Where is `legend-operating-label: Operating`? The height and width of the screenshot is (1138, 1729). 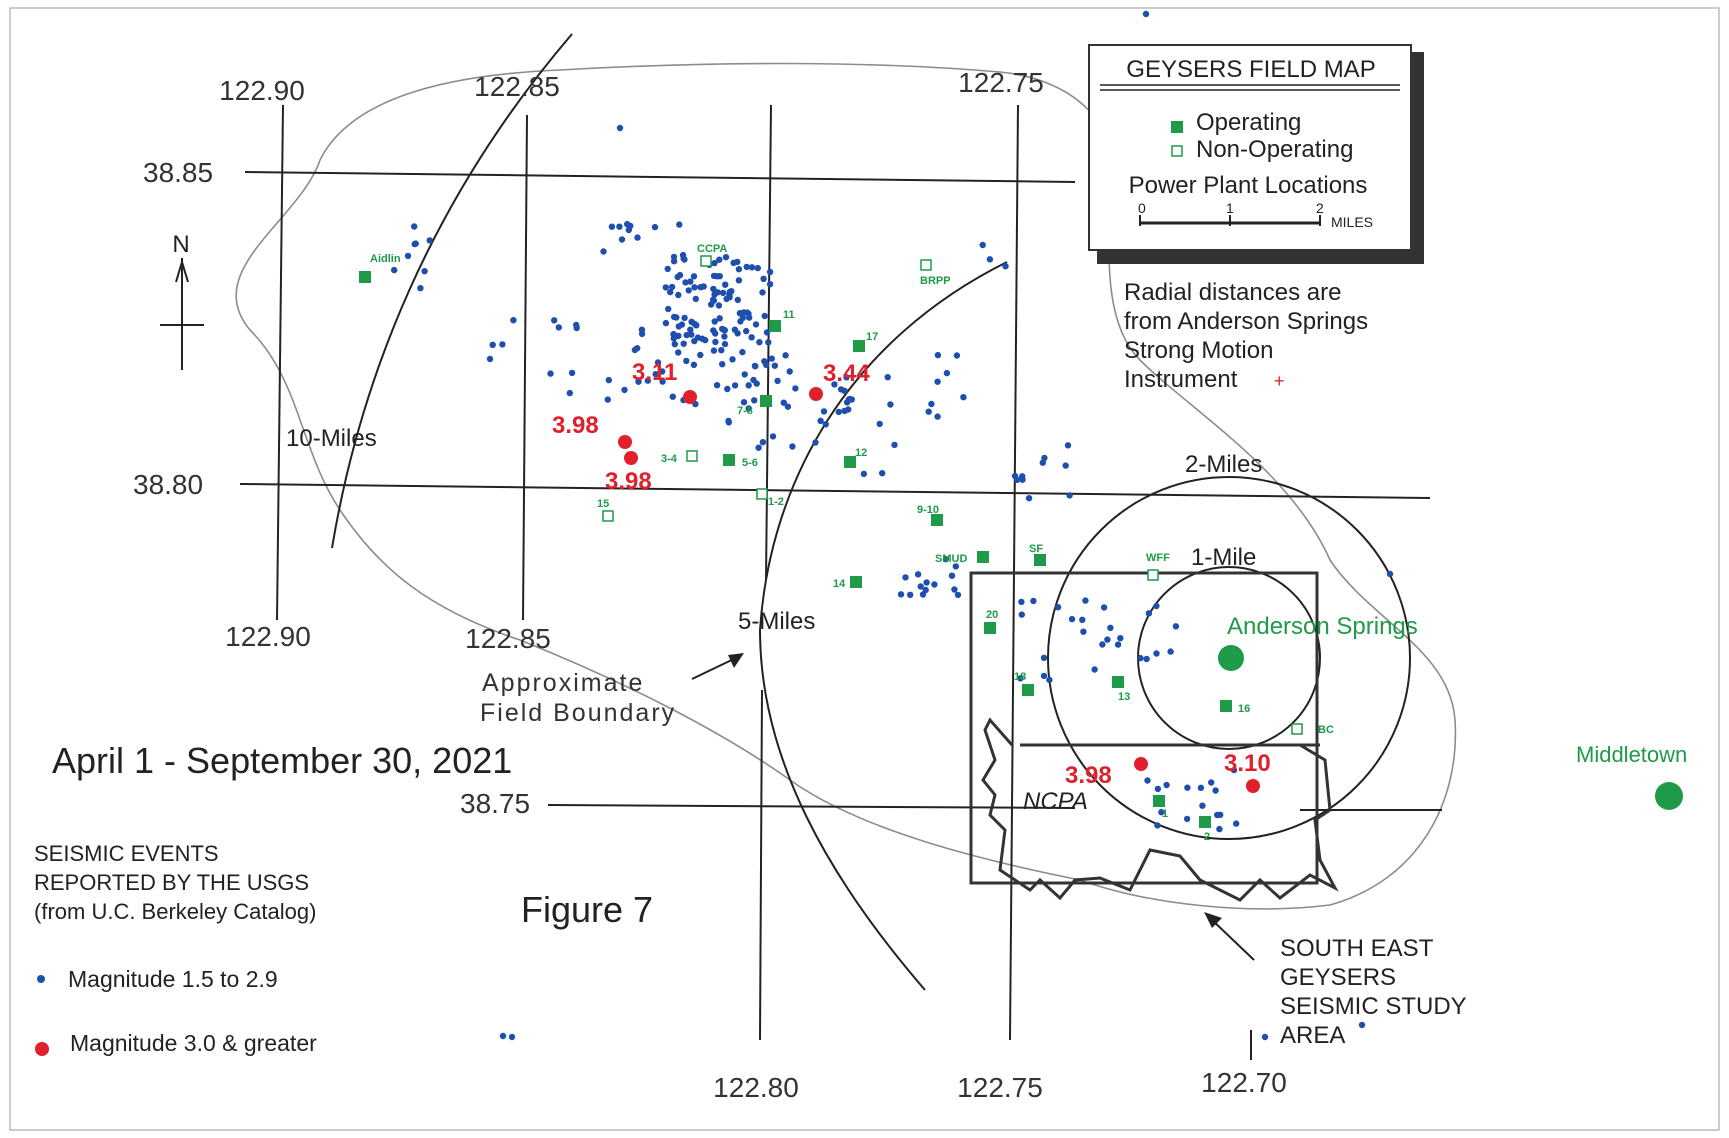 legend-operating-label: Operating is located at coordinates (1248, 122).